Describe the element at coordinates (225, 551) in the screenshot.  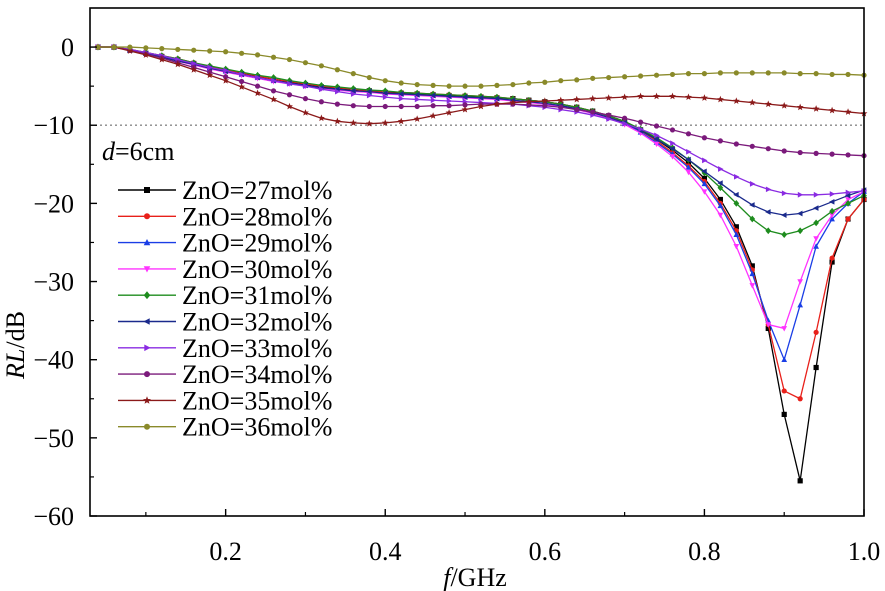
I see `x-tick-label: 0.2` at that location.